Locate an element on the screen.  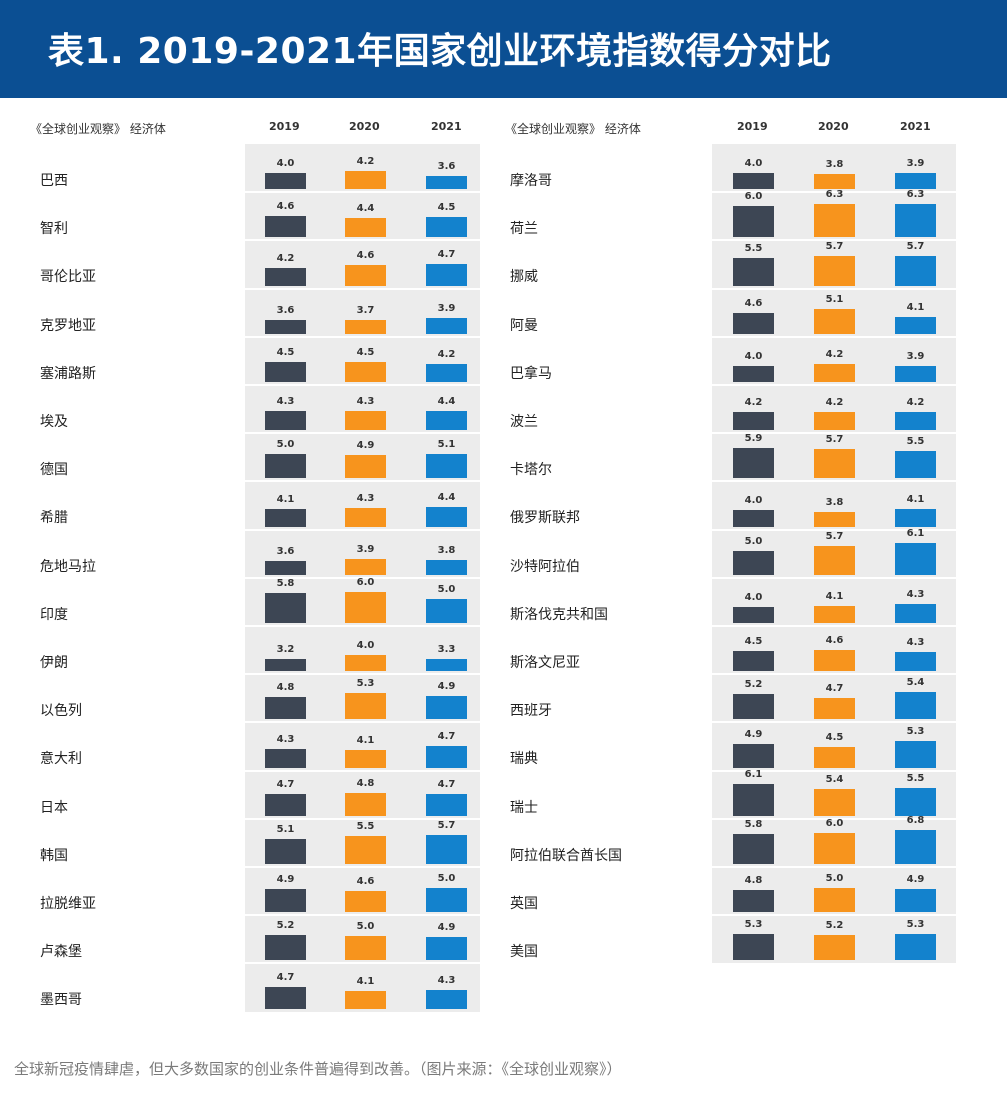
bar-2021-哥伦比亚 is located at coordinates (446, 274).